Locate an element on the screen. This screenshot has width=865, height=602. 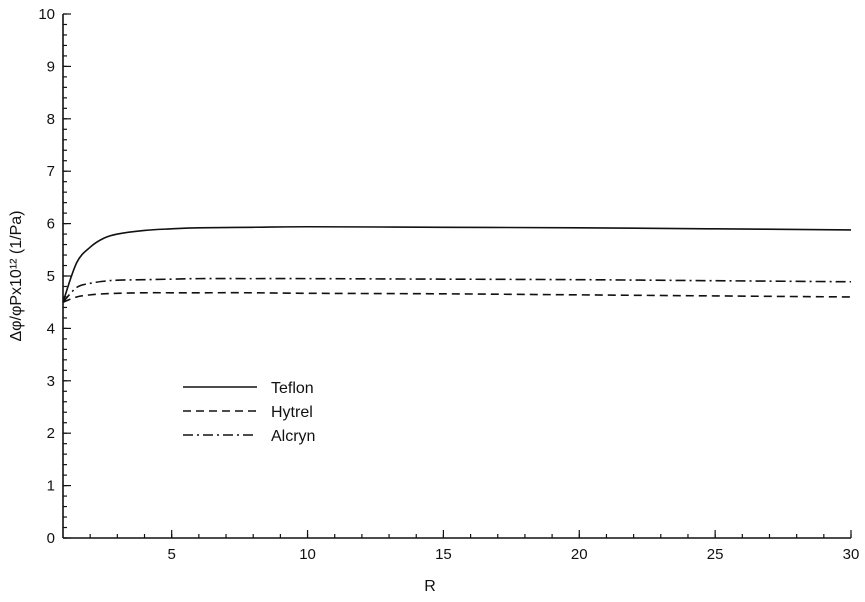
y-tick-label: 4 is located at coordinates (51, 328).